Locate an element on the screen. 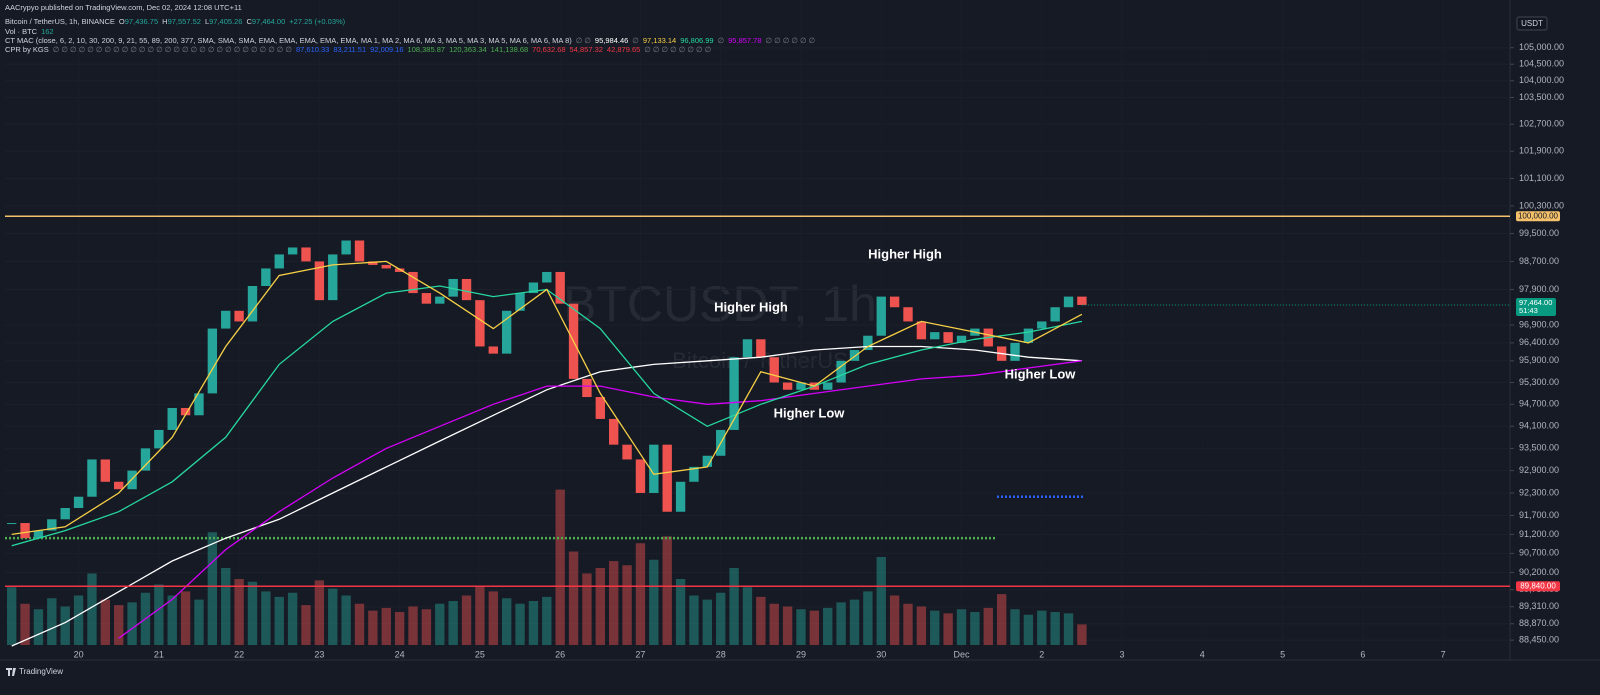 Image resolution: width=1600 pixels, height=695 pixels. currency-box is located at coordinates (1532, 23).